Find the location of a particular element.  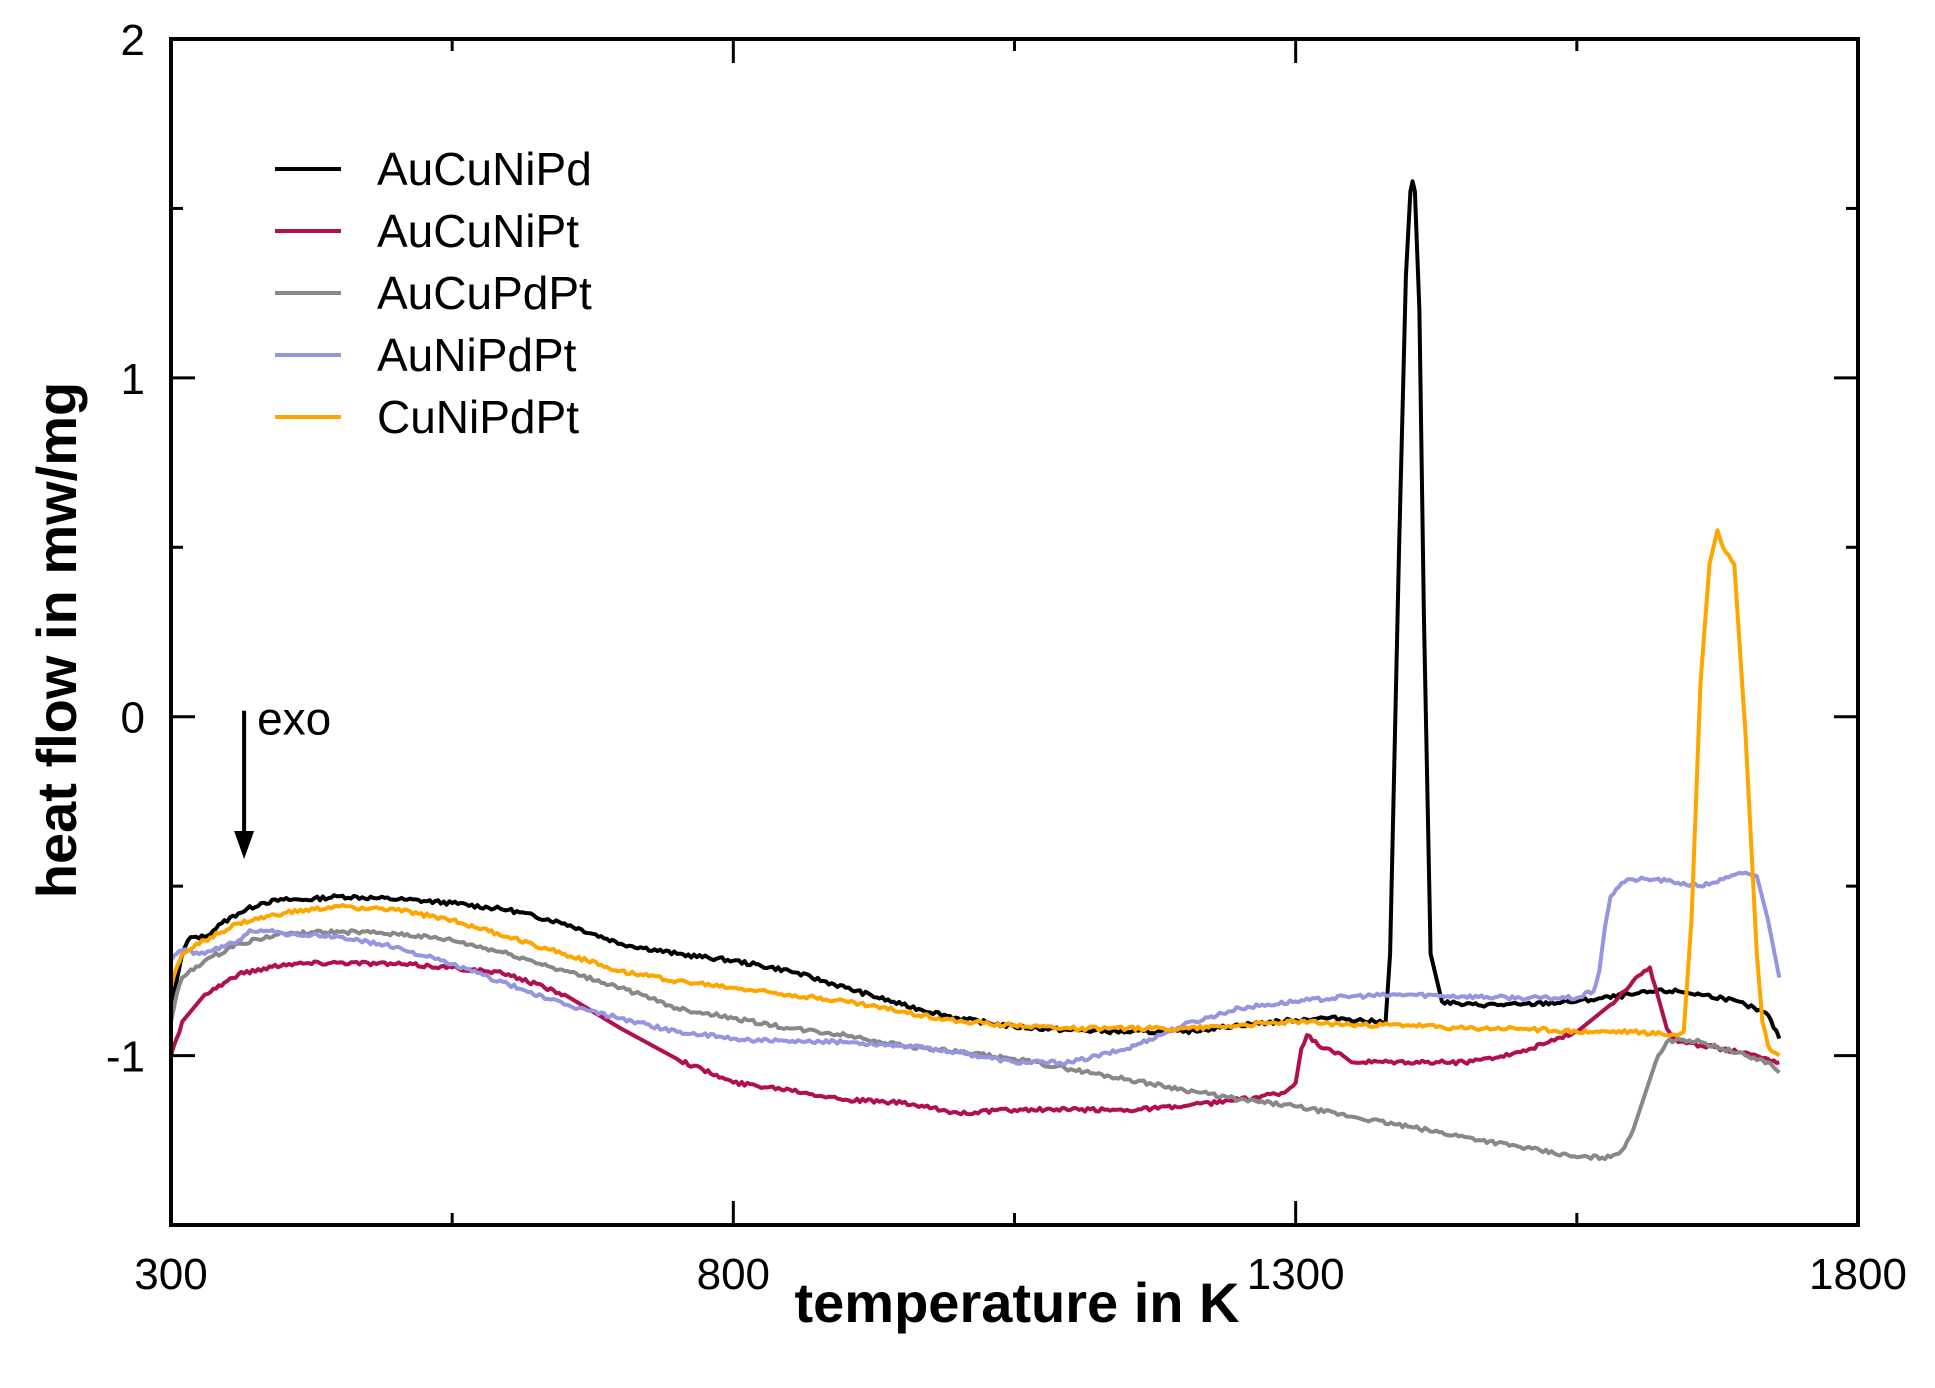

y-tick-label-2: 2 is located at coordinates (133, 40).